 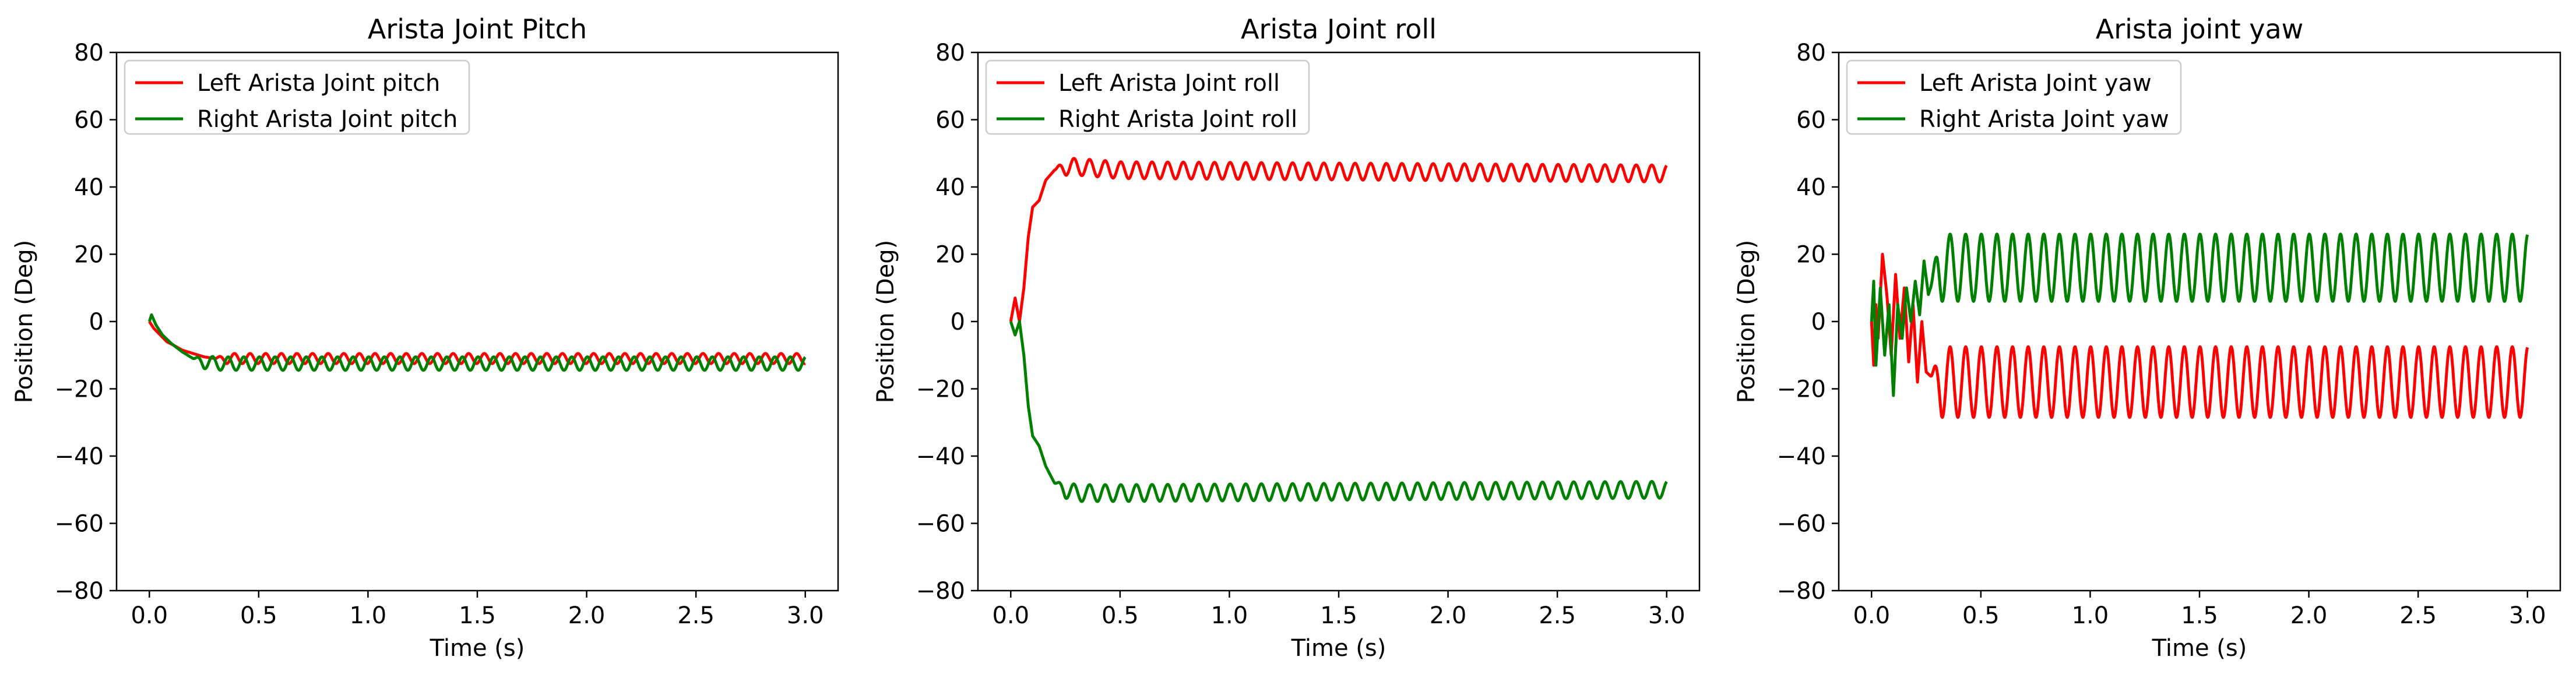 What do you see at coordinates (1339, 29) in the screenshot?
I see `chart-title: Arista Joint roll` at bounding box center [1339, 29].